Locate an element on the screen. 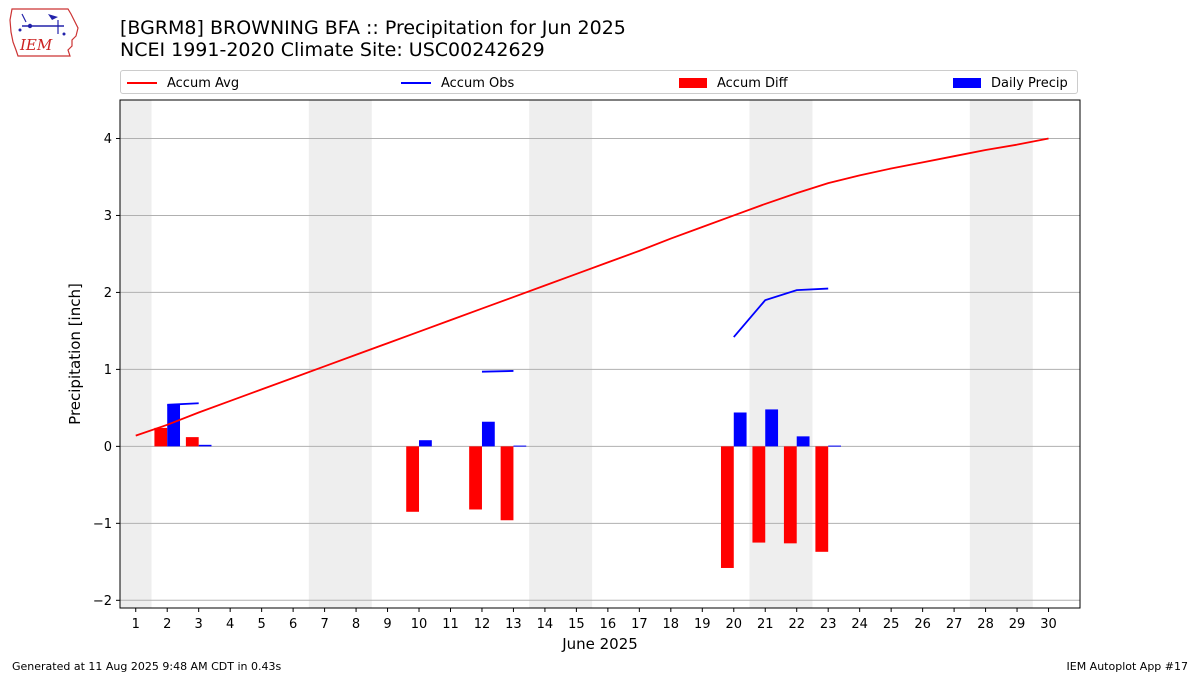 The height and width of the screenshot is (675, 1200). legend-item-accum-avg: Accum Avg is located at coordinates (183, 83).